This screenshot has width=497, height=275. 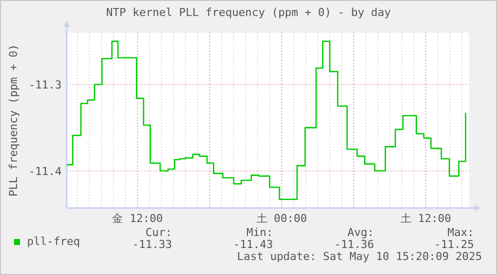 I want to click on text: Cur:, so click(x=159, y=232).